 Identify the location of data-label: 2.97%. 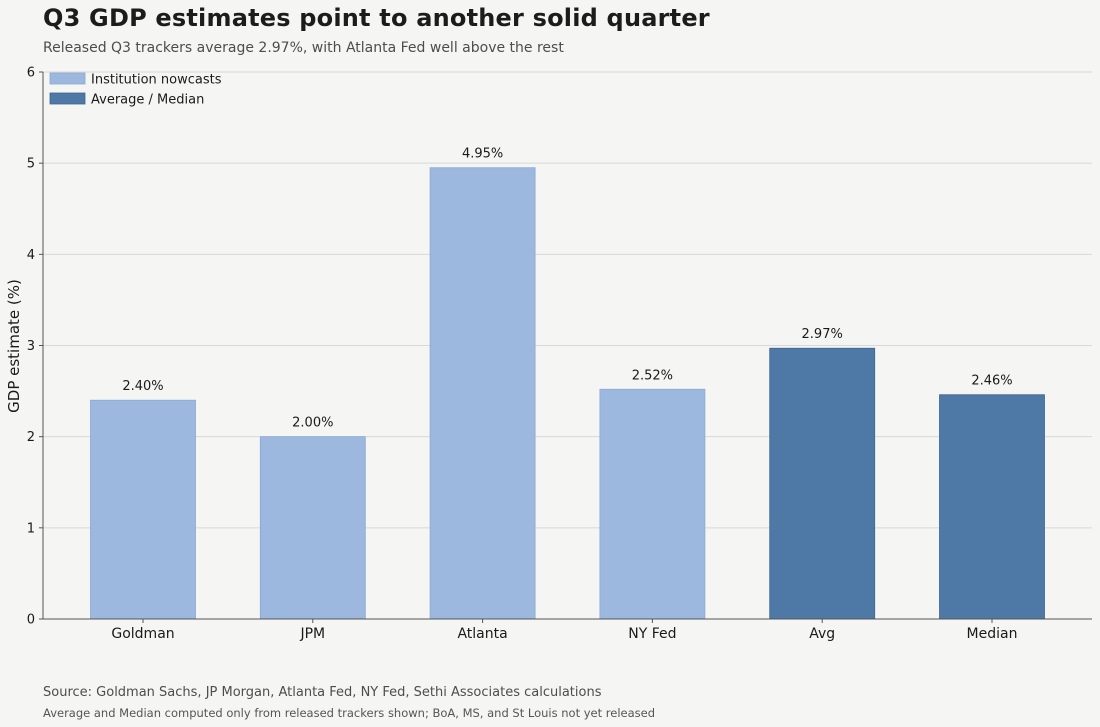
(822, 334).